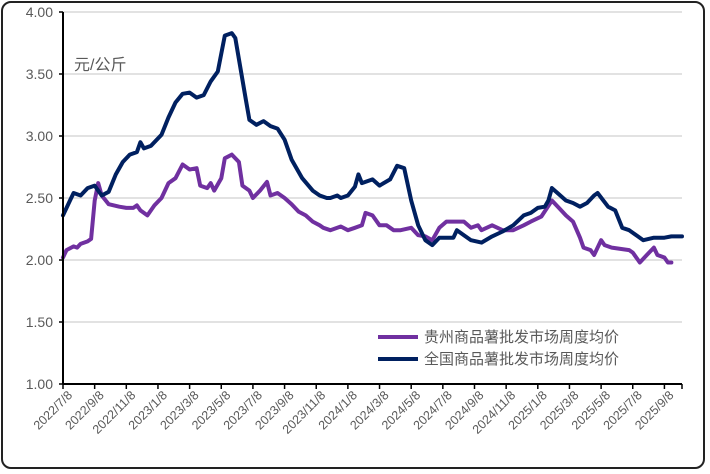 The image size is (710, 474). Describe the element at coordinates (39, 260) in the screenshot. I see `y-tick-label: 2.00` at that location.